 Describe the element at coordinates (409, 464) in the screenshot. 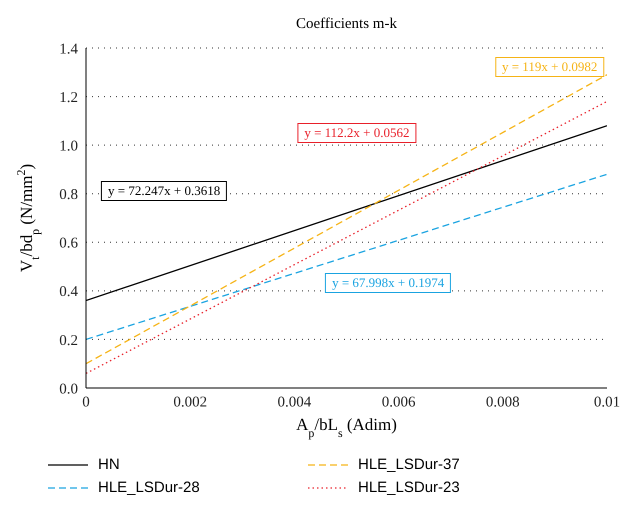

I see `legend-label: HLE_LSDur-37` at that location.